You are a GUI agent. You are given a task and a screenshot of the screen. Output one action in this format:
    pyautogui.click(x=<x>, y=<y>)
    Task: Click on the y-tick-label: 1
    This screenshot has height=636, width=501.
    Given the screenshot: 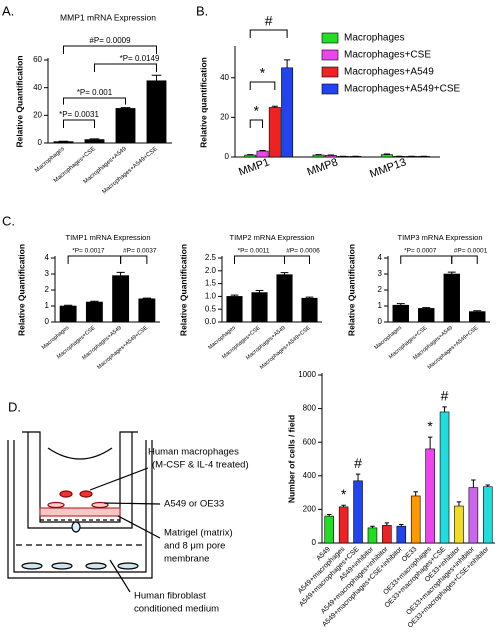 What is the action you would take?
    pyautogui.click(x=380, y=305)
    